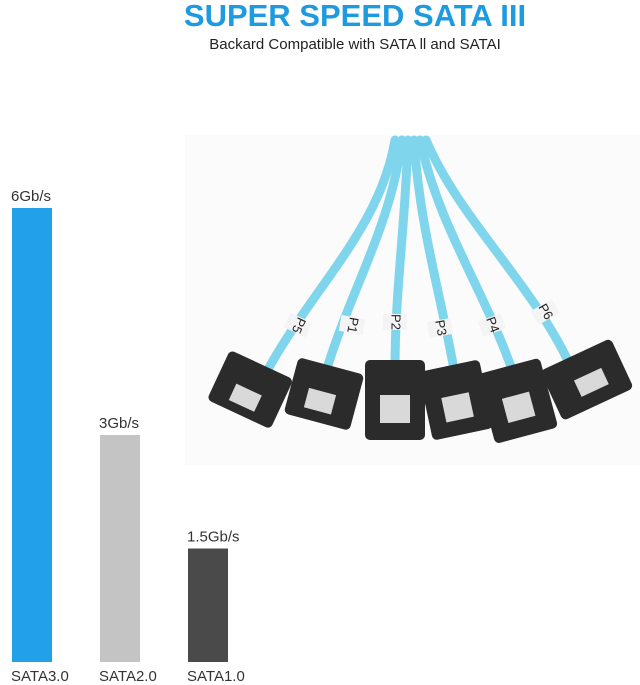 Image resolution: width=640 pixels, height=685 pixels. I want to click on cable-label: P6, so click(545, 311).